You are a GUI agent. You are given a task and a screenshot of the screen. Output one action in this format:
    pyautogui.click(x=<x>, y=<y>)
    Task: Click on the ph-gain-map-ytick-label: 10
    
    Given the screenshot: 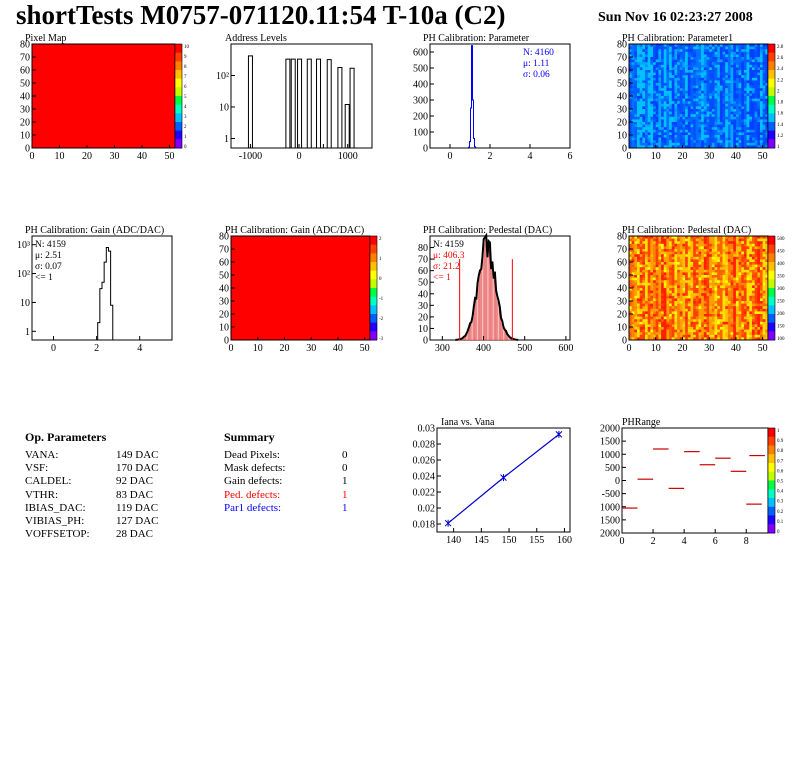 What is the action you would take?
    pyautogui.click(x=224, y=328)
    